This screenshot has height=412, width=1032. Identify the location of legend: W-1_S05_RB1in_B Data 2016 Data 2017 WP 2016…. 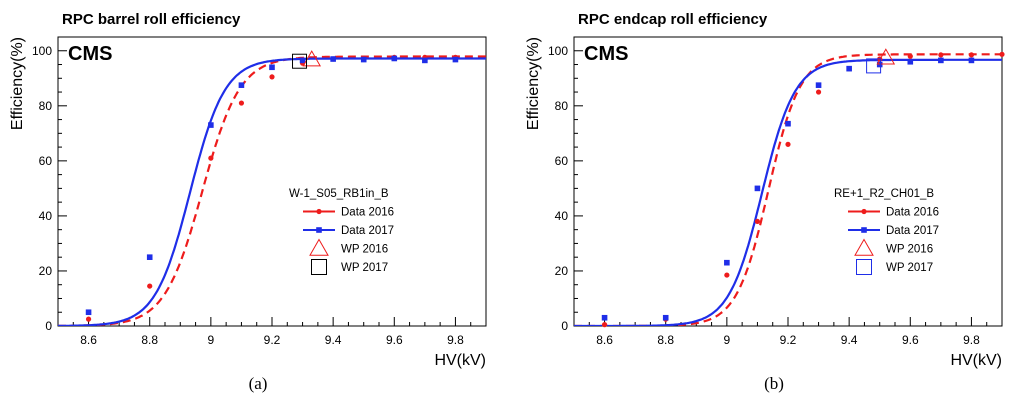
(341, 231).